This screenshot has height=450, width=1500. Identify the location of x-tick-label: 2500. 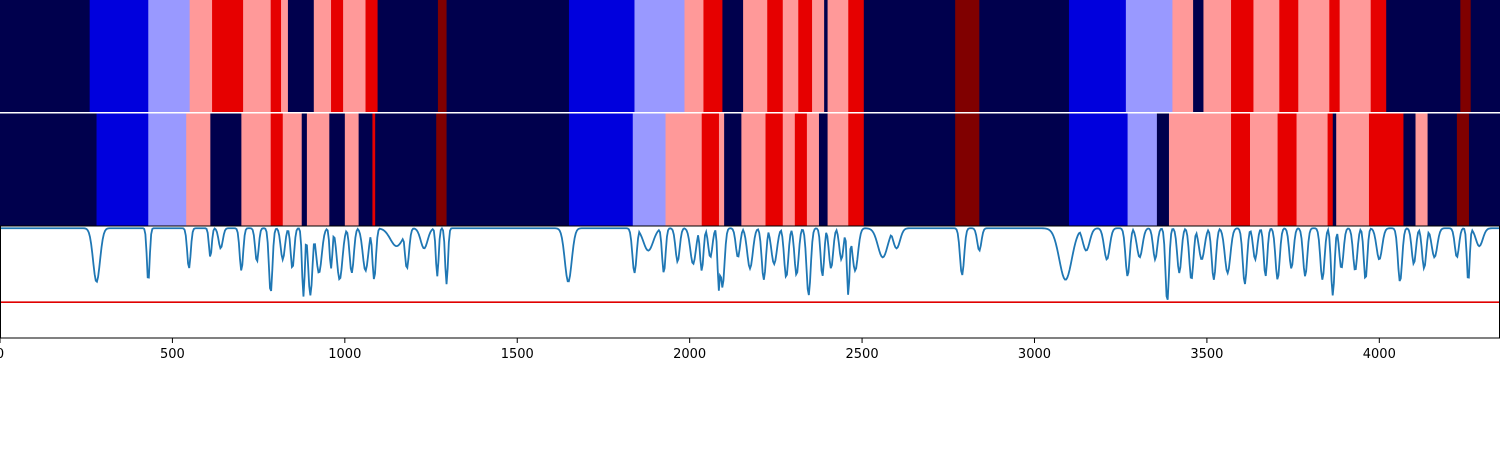
(862, 354).